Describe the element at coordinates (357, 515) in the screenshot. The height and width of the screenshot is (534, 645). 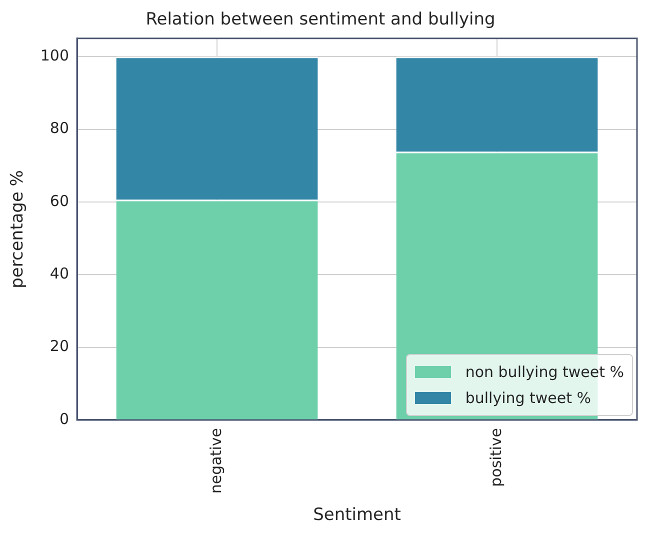
I see `x-axis-title: Sentiment` at that location.